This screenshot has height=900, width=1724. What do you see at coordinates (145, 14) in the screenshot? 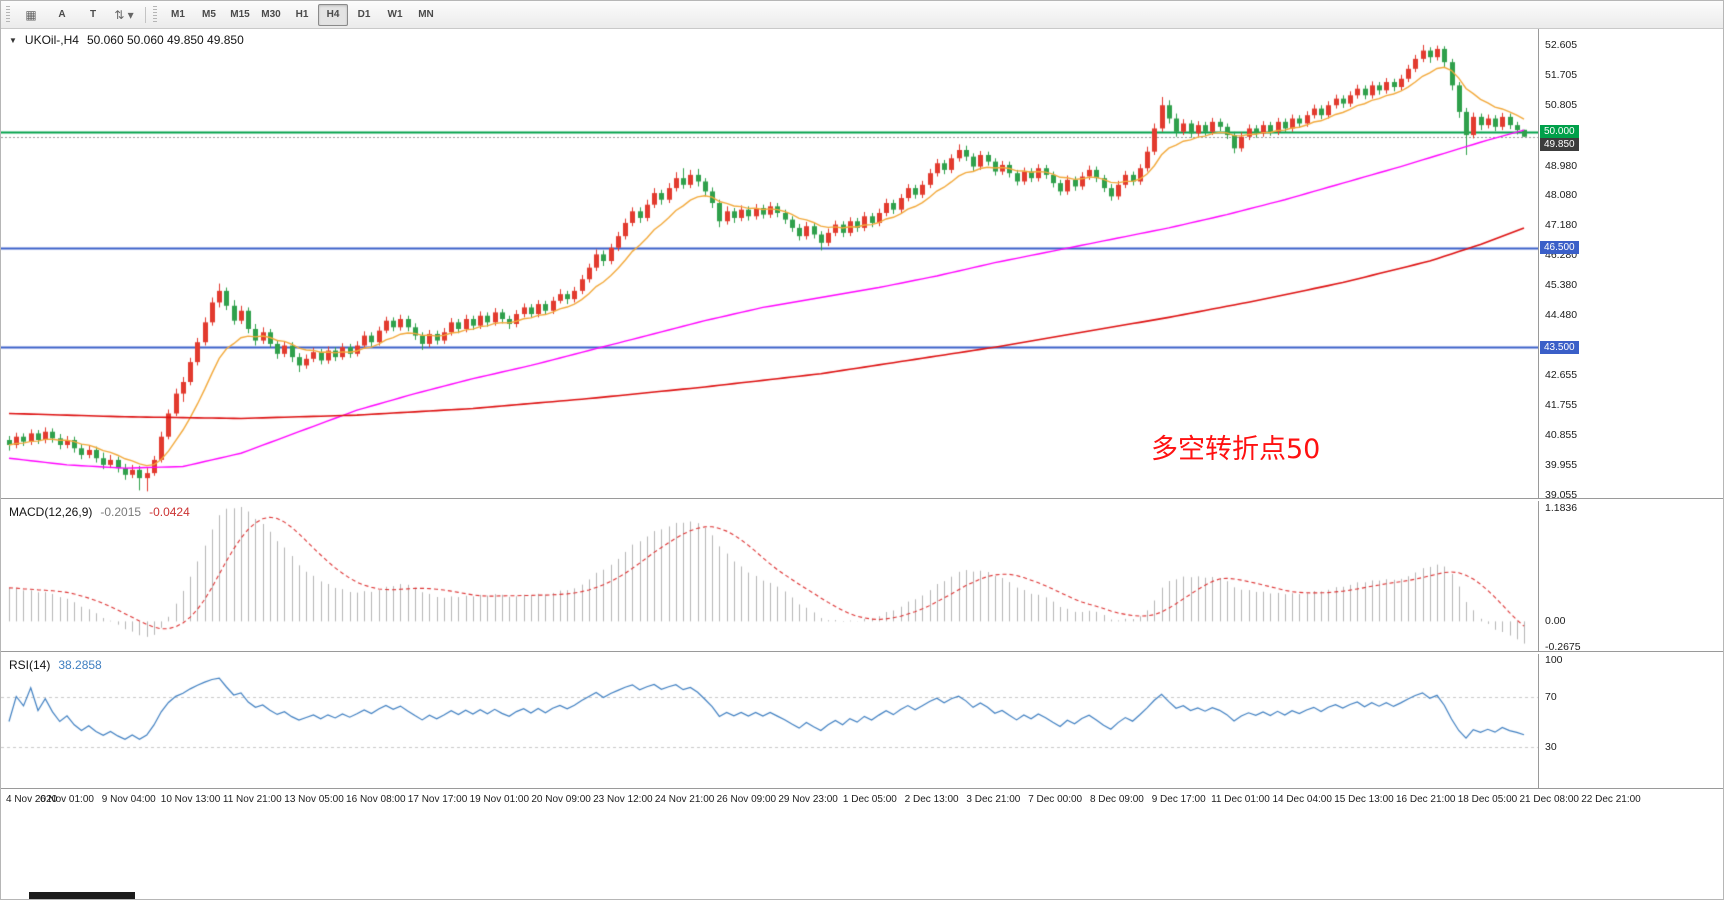
I see `toolbar-separator` at bounding box center [145, 14].